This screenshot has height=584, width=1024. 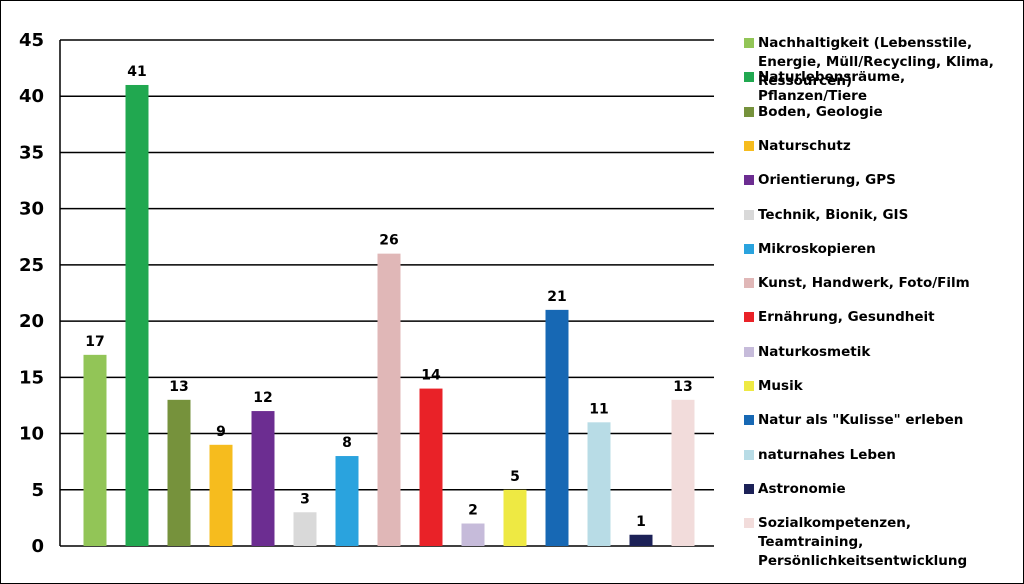 What do you see at coordinates (37, 490) in the screenshot?
I see `y-tick-label: 5` at bounding box center [37, 490].